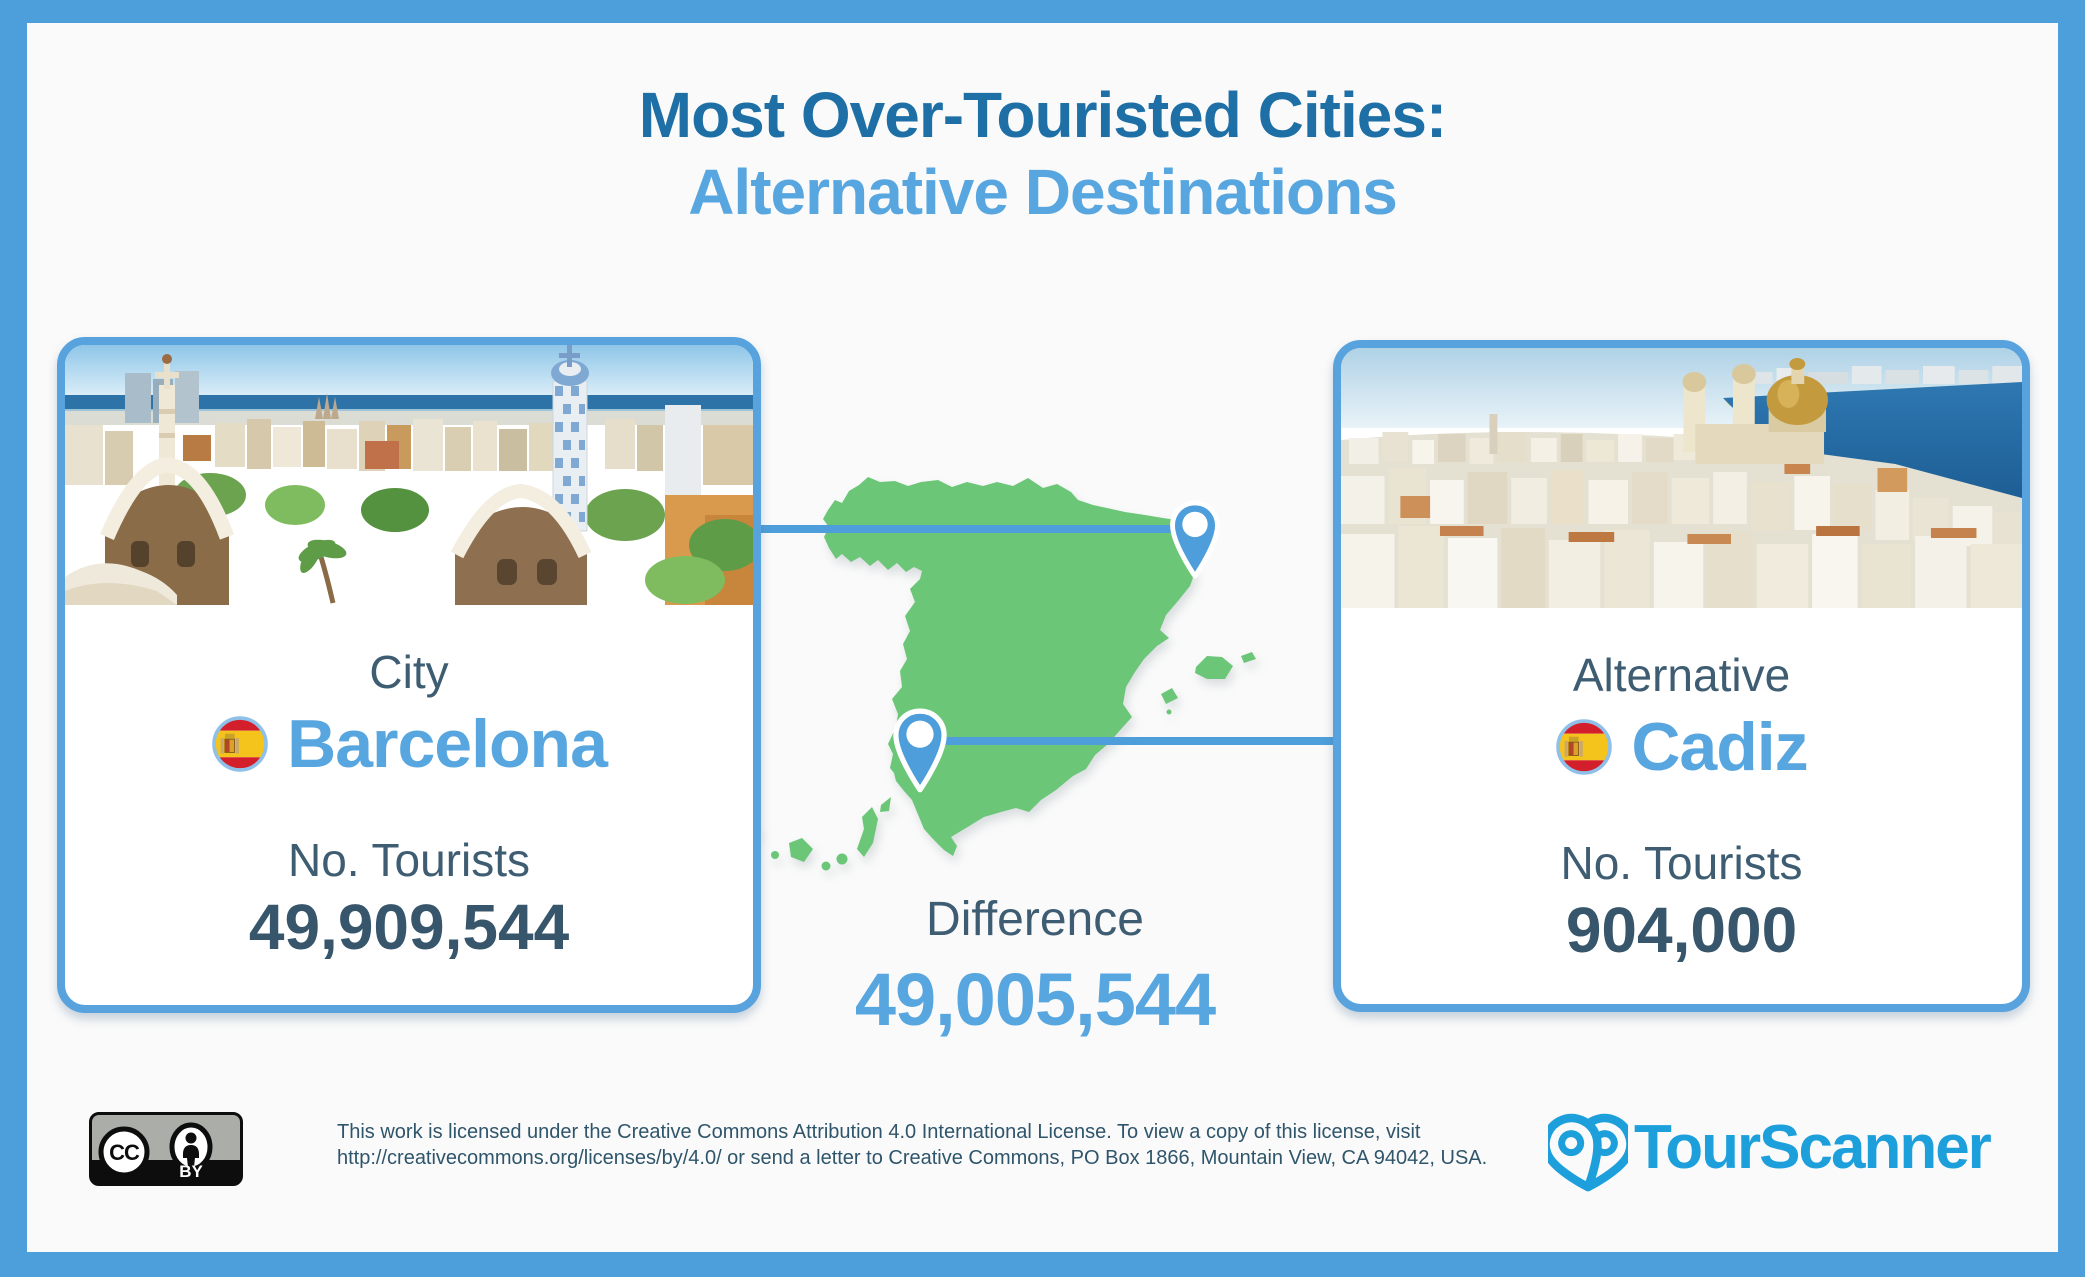 This screenshot has height=1277, width=2085. I want to click on connector-line-barcelona, so click(973, 529).